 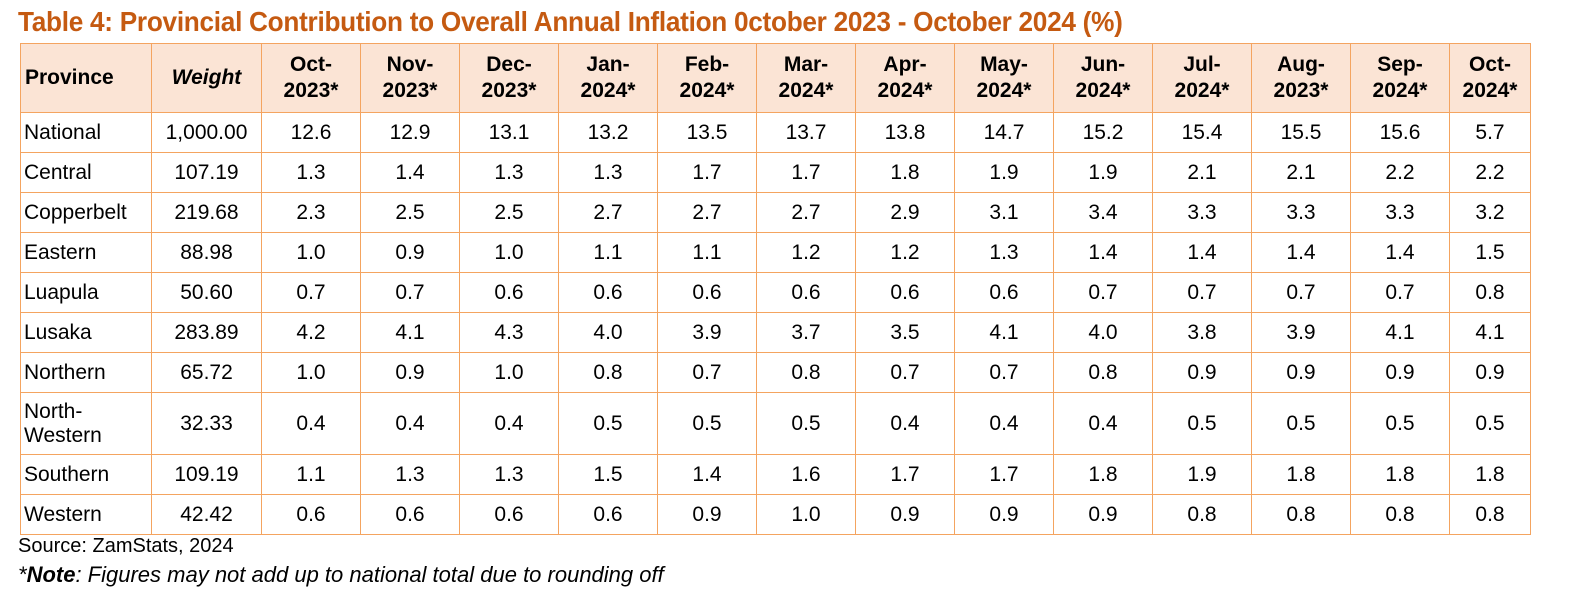 I want to click on header-month-part: Feb-, so click(x=707, y=64).